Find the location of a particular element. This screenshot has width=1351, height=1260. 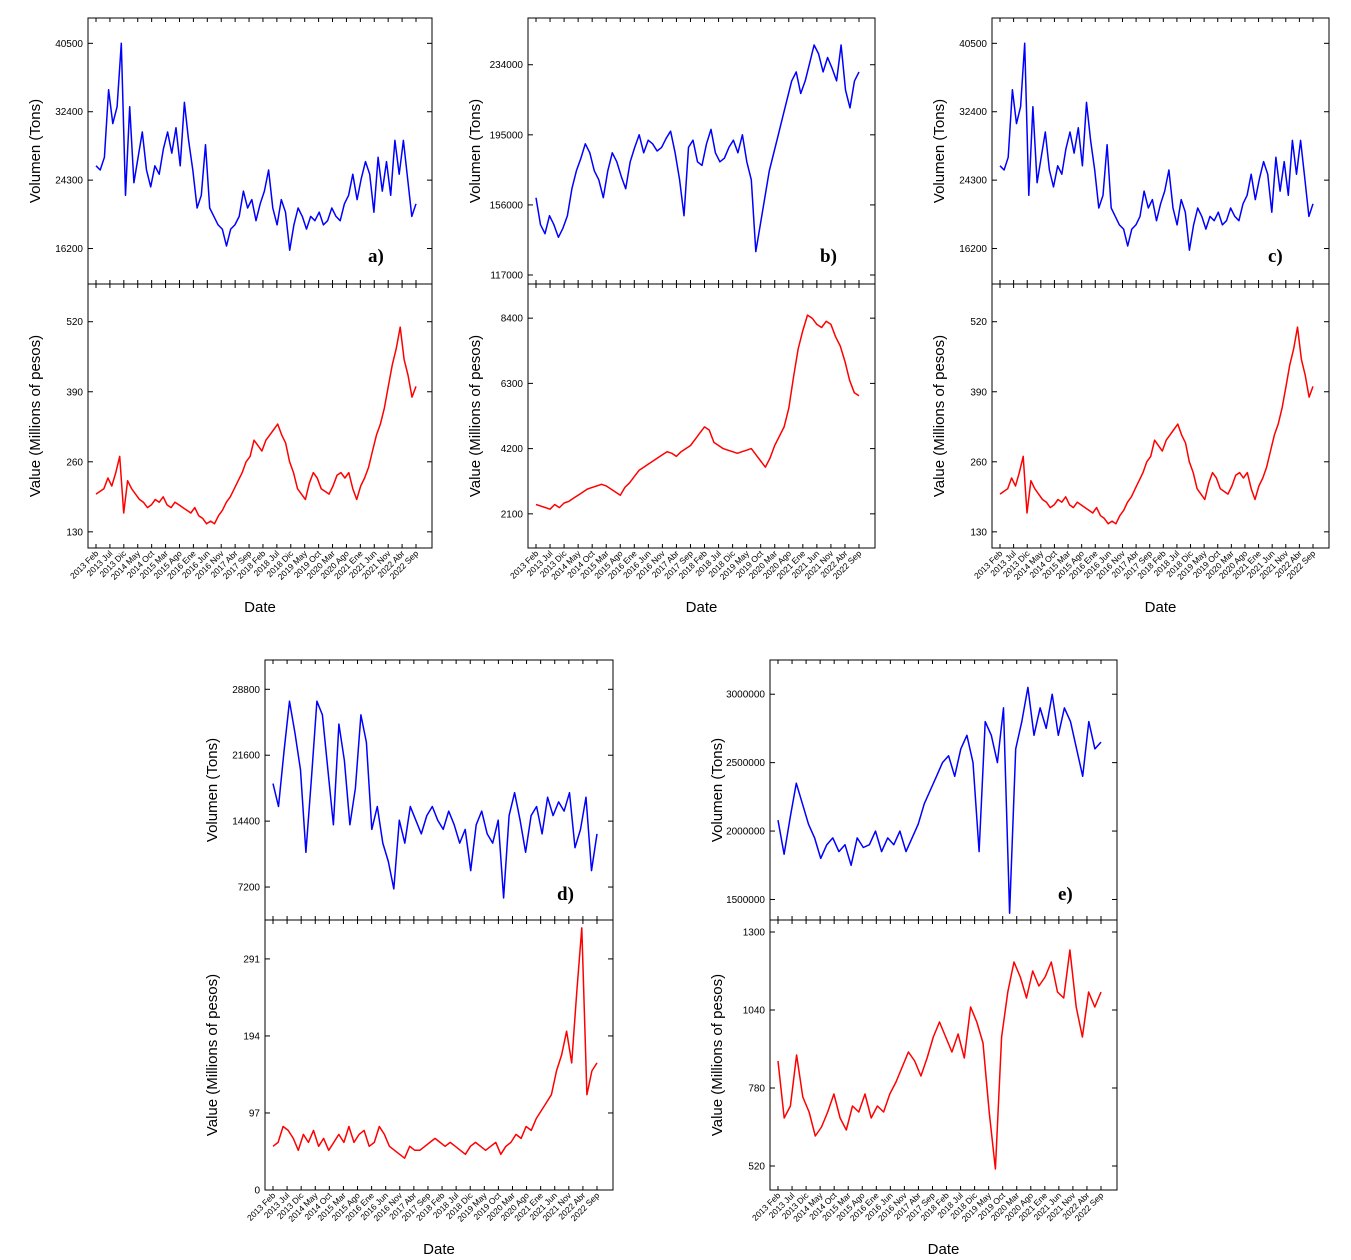

volume-ytick-label: 1500000 is located at coordinates (745, 900).